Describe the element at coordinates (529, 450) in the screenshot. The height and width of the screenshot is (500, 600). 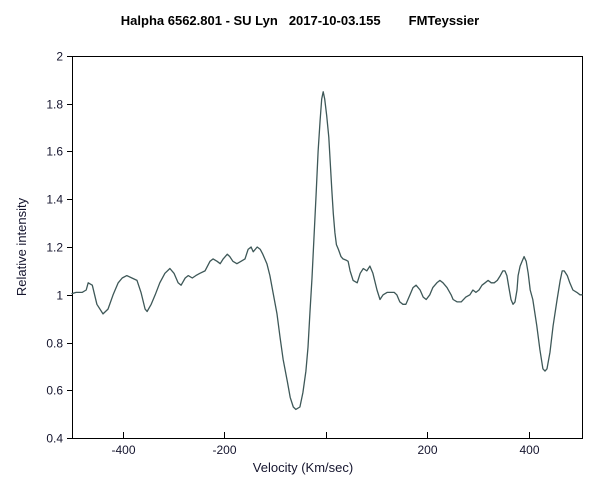
I see `x-tick-label: 400` at that location.